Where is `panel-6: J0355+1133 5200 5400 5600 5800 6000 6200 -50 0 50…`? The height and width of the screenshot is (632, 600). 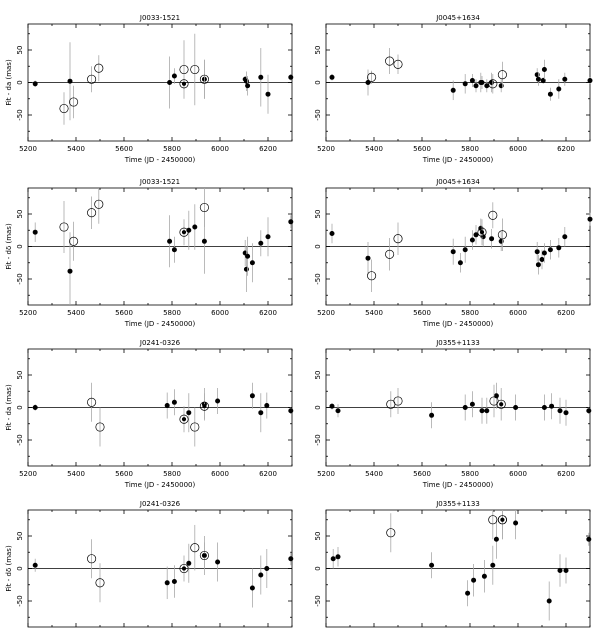 panel-6: J0355+1133 5200 5400 5600 5800 6000 6200 -50 0 50… is located at coordinates (453, 414).